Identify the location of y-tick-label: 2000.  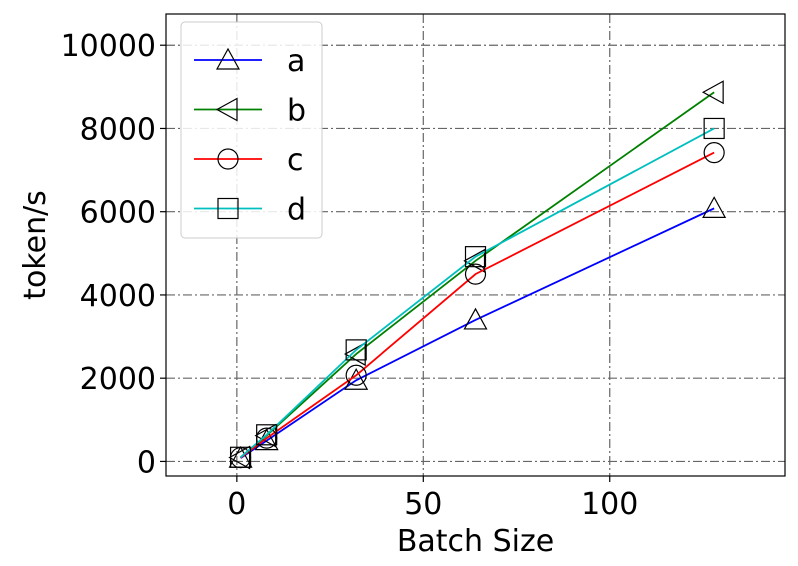
(118, 379).